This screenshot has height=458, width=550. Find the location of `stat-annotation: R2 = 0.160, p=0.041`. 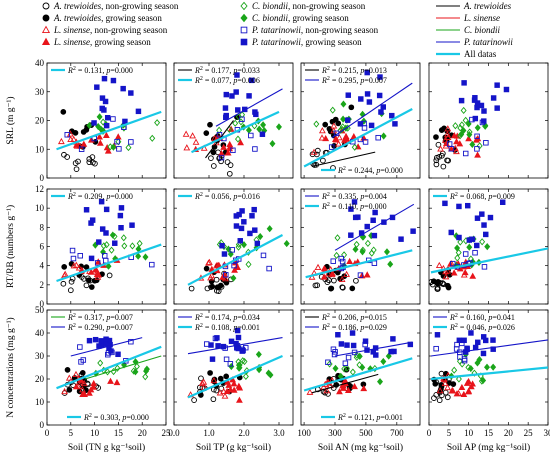

stat-annotation: R2 = 0.160, p=0.041 is located at coordinates (474, 317).